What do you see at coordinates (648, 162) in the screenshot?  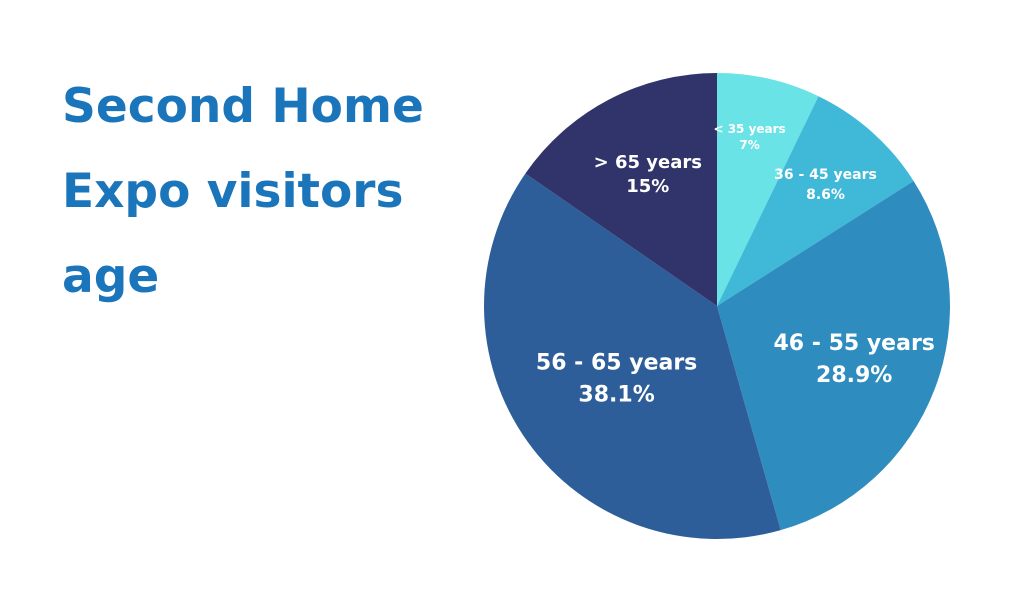 I see `slice-label-4: > 65 years` at bounding box center [648, 162].